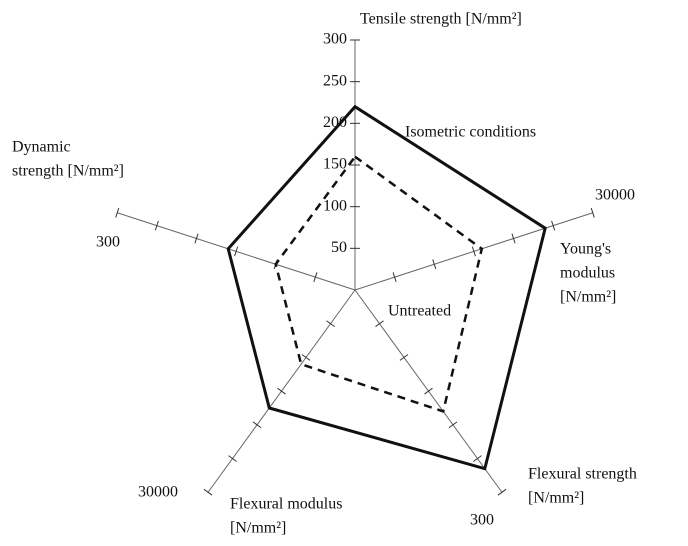 Image resolution: width=688 pixels, height=546 pixels. Describe the element at coordinates (68, 171) in the screenshot. I see `axis-label: strength [N/mm²]` at that location.